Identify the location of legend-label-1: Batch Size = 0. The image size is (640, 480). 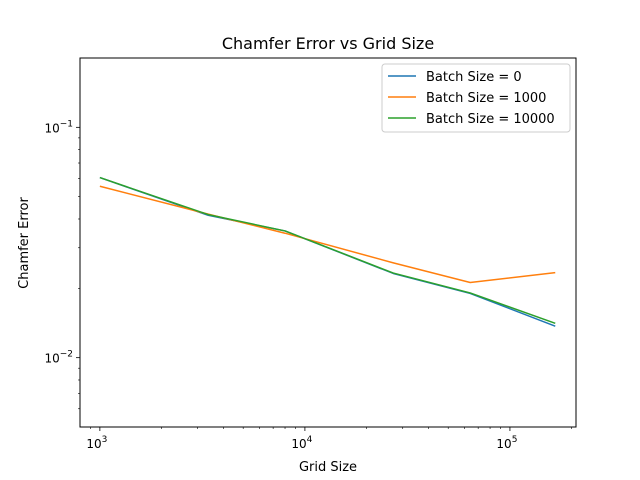
(474, 77).